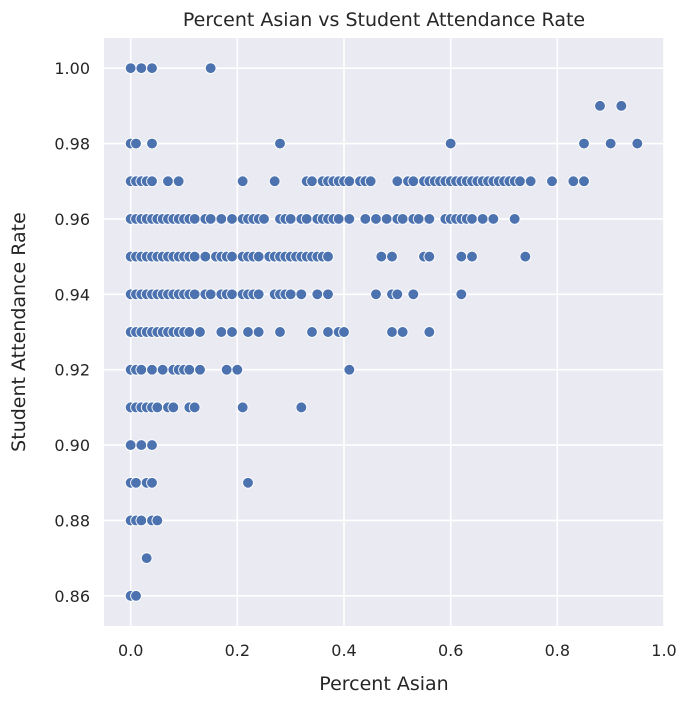 This screenshot has width=690, height=704. I want to click on y-tick-label: 0.98, so click(72, 144).